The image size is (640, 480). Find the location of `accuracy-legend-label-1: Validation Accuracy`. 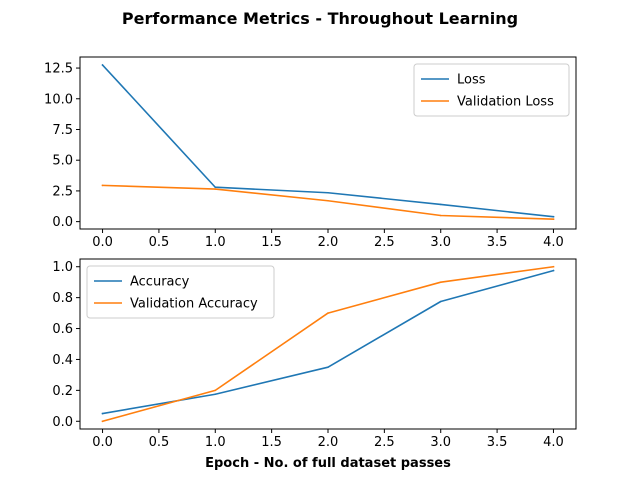

accuracy-legend-label-1: Validation Accuracy is located at coordinates (194, 304).